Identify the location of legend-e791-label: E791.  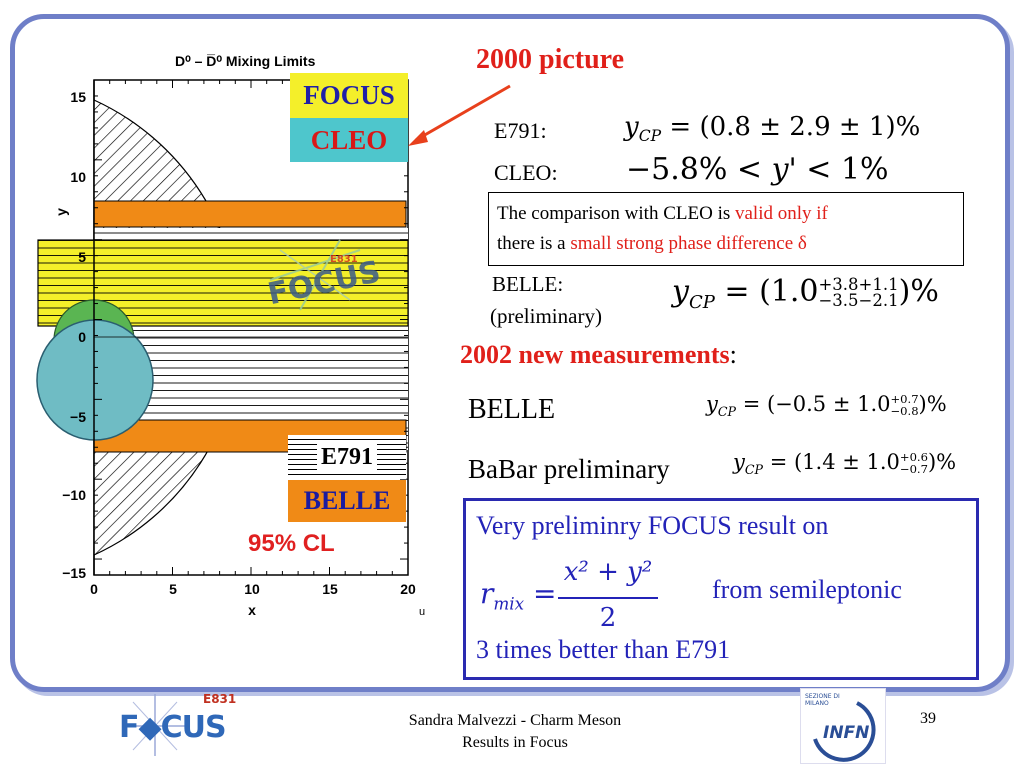
(346, 457).